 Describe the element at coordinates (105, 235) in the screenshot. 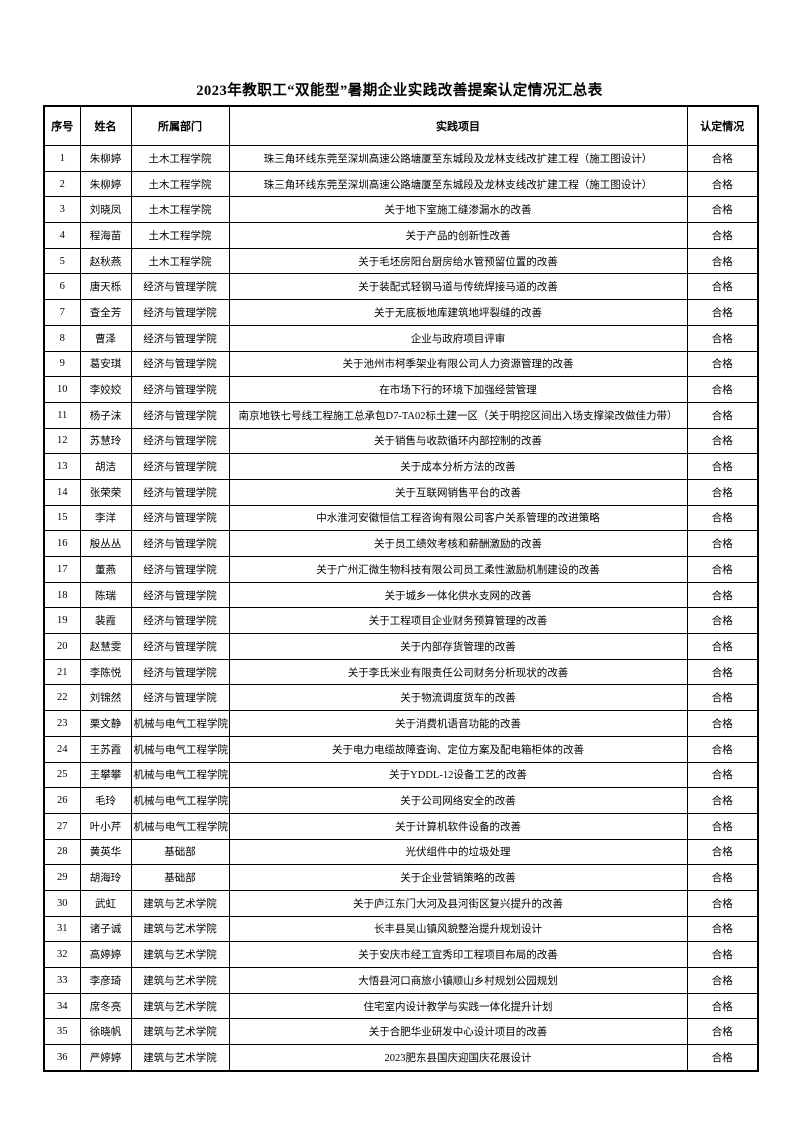

I see `cell-name: 程海苗` at that location.